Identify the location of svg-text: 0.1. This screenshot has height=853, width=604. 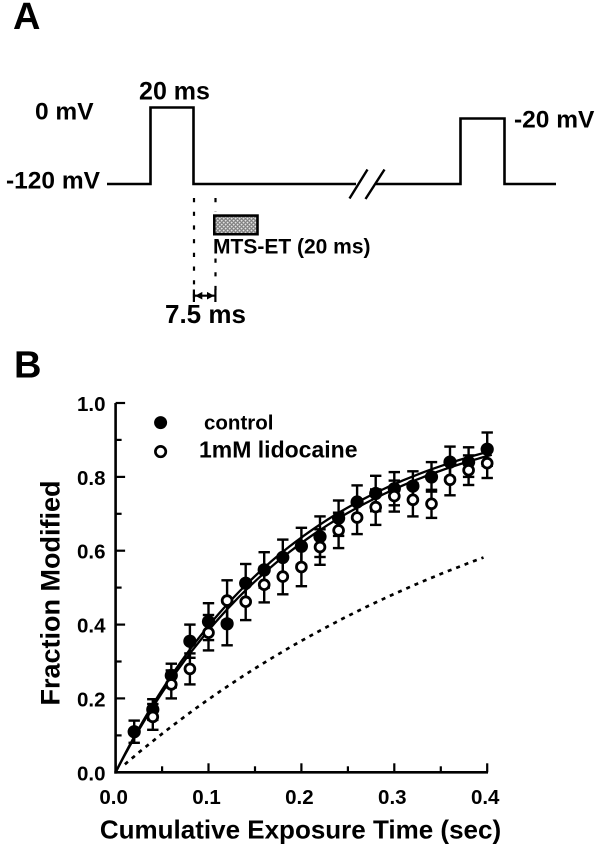
(206, 797).